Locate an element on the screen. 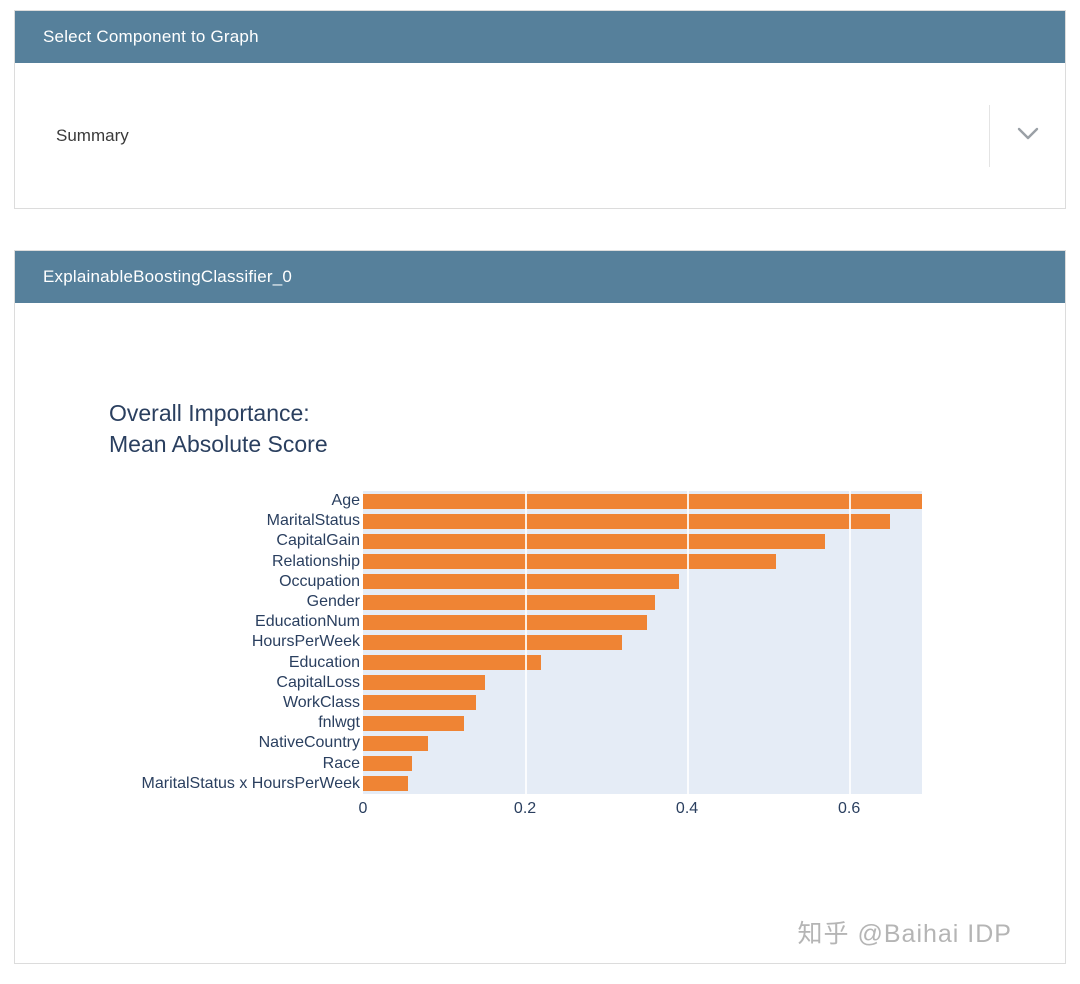 Image resolution: width=1080 pixels, height=984 pixels. y-axis-label: Relationship is located at coordinates (315, 561).